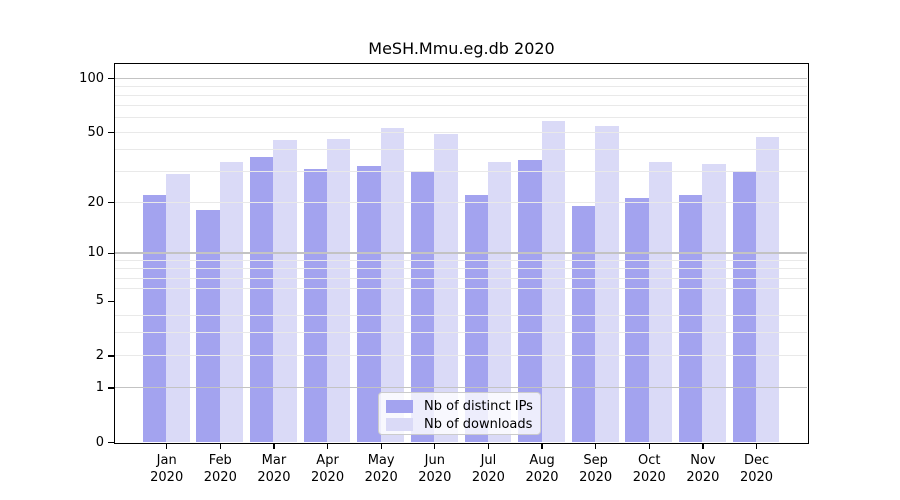  What do you see at coordinates (99, 301) in the screenshot?
I see `y-tick-label-5: 5` at bounding box center [99, 301].